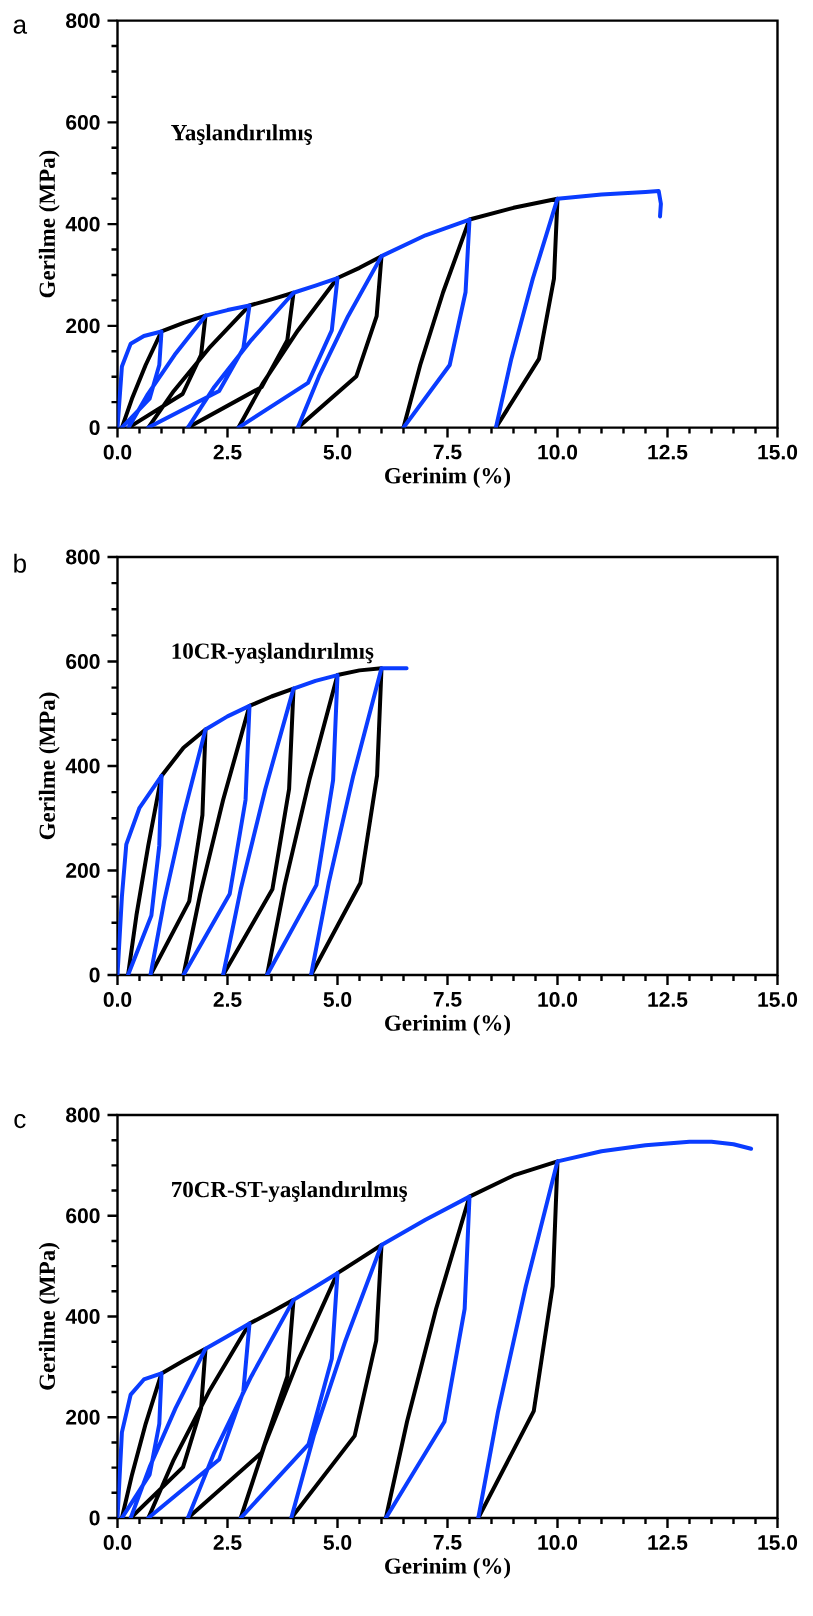 Image resolution: width=813 pixels, height=1616 pixels. I want to click on text: c, so click(20, 1121).